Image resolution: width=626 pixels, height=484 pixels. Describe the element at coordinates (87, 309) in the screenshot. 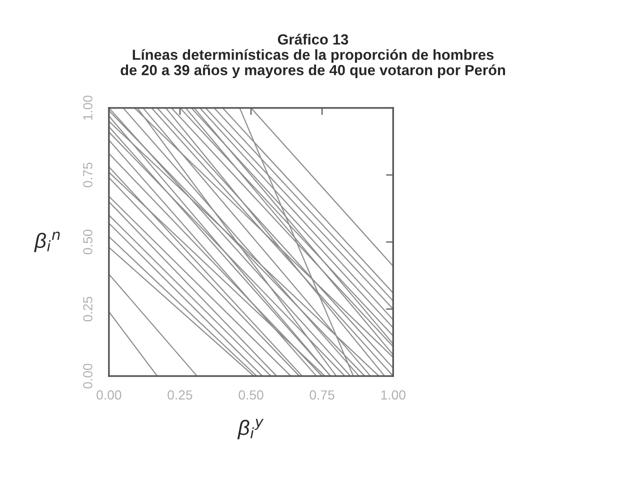

I see `y-tick-label: 0.25` at that location.